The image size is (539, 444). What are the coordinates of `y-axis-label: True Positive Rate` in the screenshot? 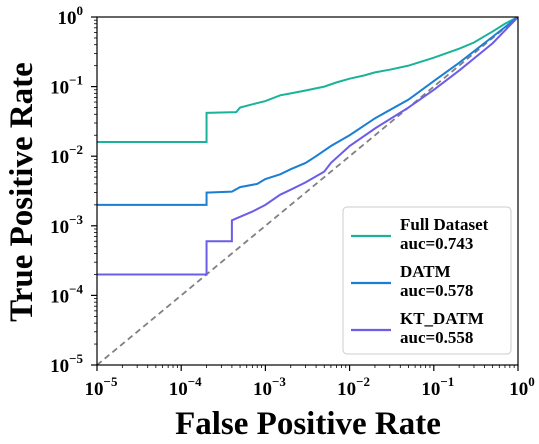 It's located at (22, 192).